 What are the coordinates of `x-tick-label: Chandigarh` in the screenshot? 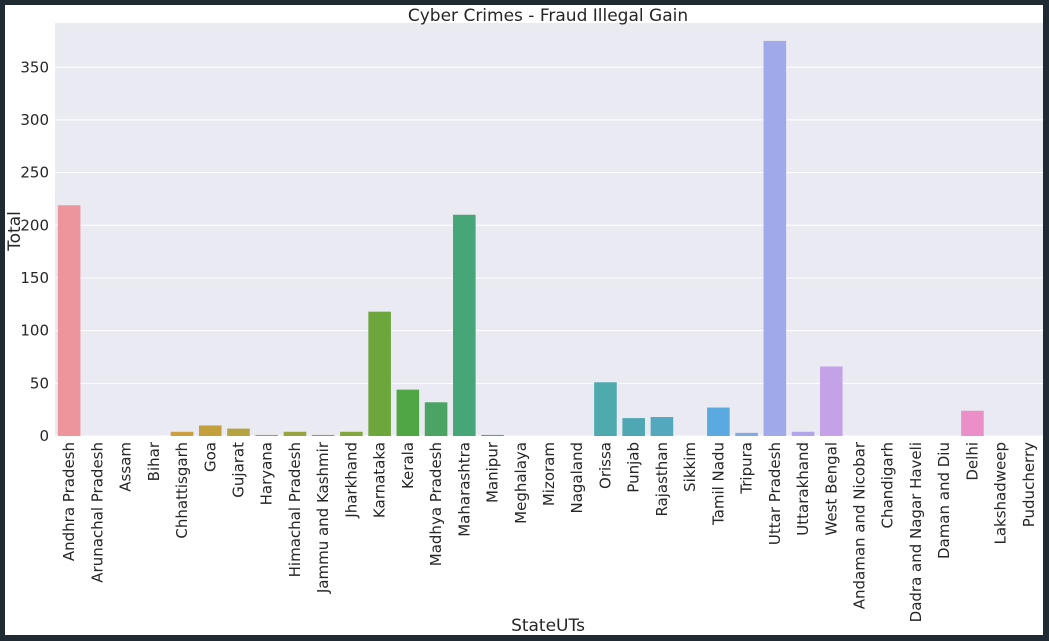 It's located at (888, 485).